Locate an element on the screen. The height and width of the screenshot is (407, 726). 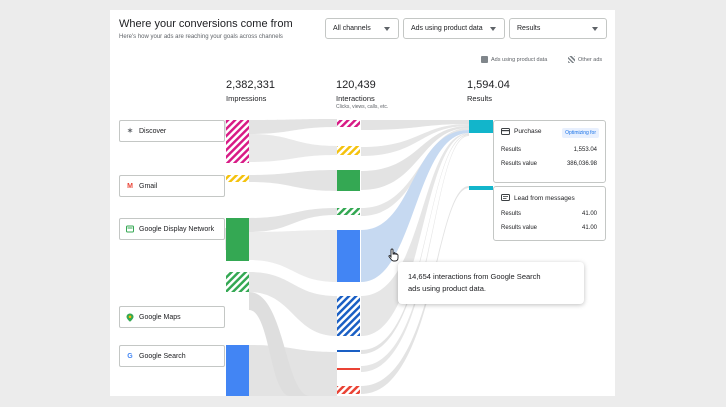
flow-maps is located at coordinates (279, 344).